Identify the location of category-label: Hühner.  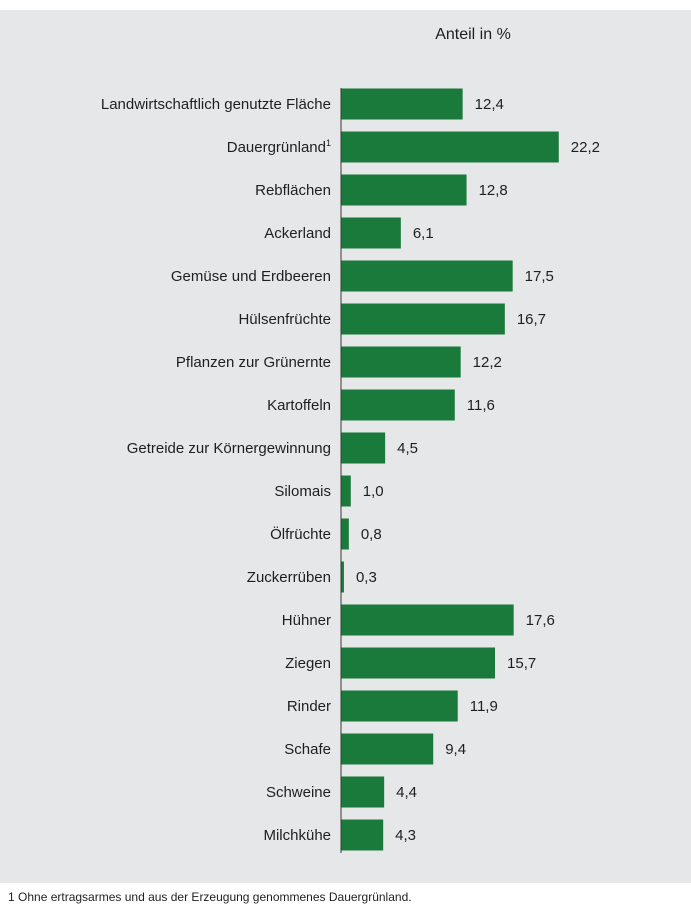
(306, 620).